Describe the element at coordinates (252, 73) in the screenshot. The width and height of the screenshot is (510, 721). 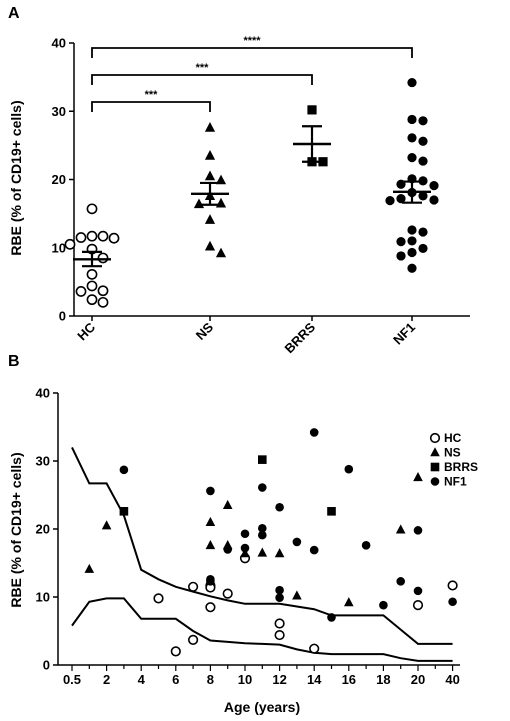
I see `panel-a-significance-brackets: **********` at that location.